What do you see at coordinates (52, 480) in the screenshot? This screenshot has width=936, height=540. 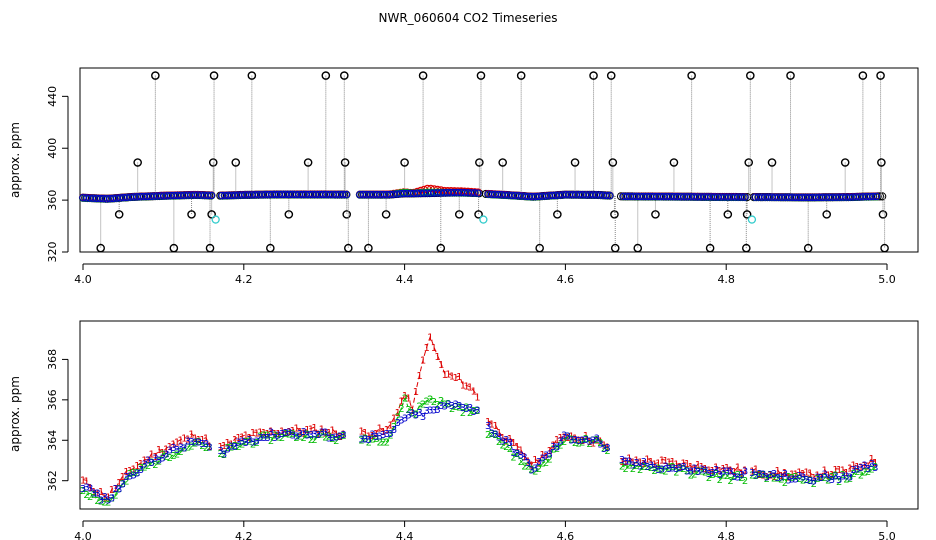 I see `bottom-y-tick-label: 362` at bounding box center [52, 480].